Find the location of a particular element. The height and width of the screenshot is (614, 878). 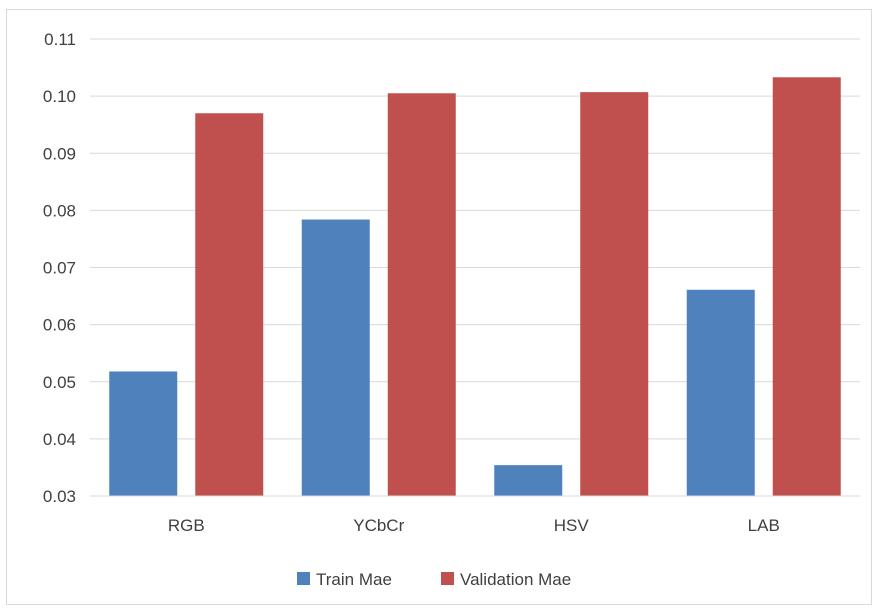

legend-label: Train Mae is located at coordinates (354, 579).